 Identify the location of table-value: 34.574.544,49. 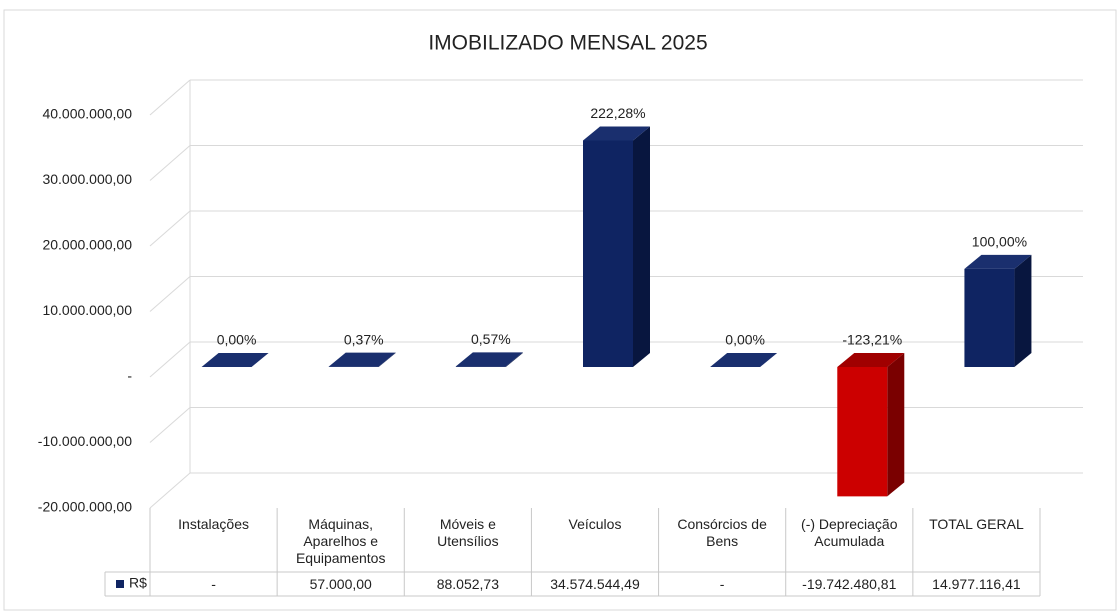
(595, 584).